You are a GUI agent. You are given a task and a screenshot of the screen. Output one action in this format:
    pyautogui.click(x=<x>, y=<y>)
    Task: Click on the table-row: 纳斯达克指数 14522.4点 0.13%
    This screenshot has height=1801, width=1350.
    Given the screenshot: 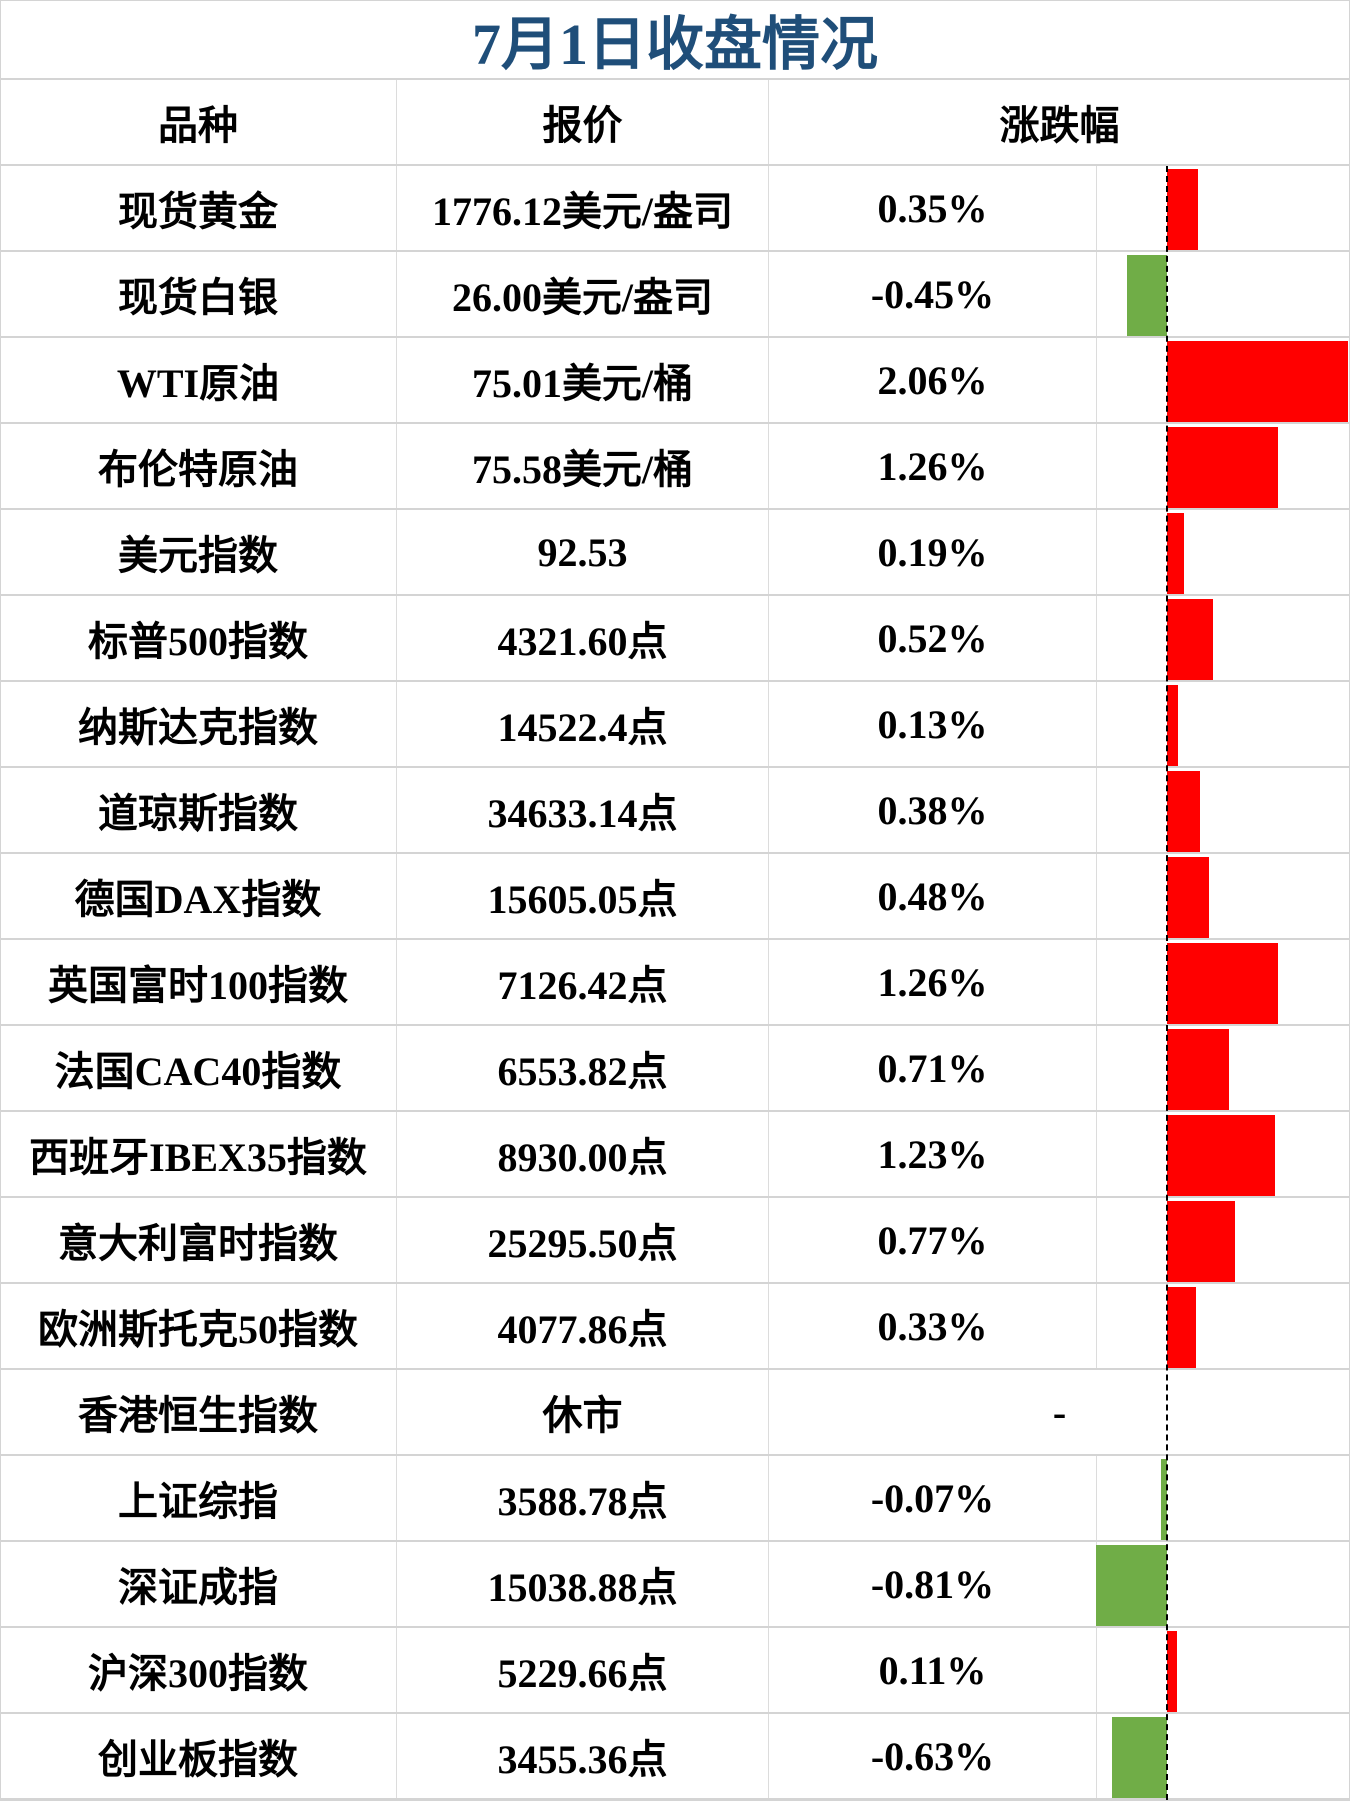 What is the action you would take?
    pyautogui.click(x=675, y=725)
    